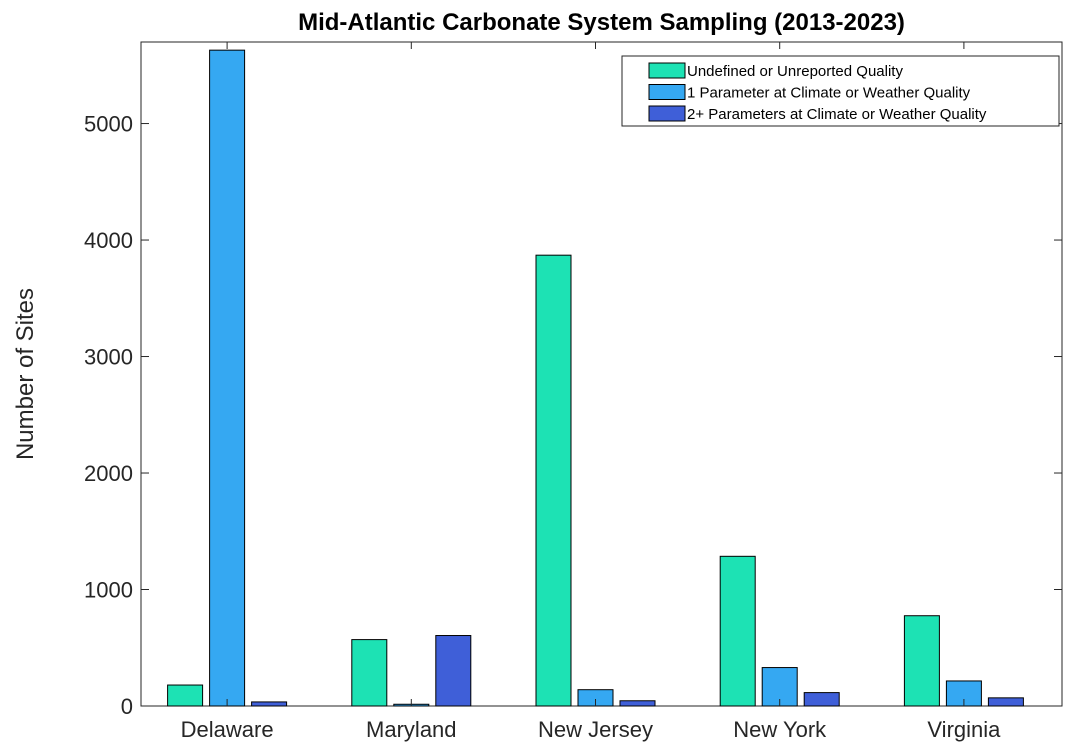 The image size is (1067, 748). Describe the element at coordinates (964, 729) in the screenshot. I see `x-tick-label: Virginia` at that location.